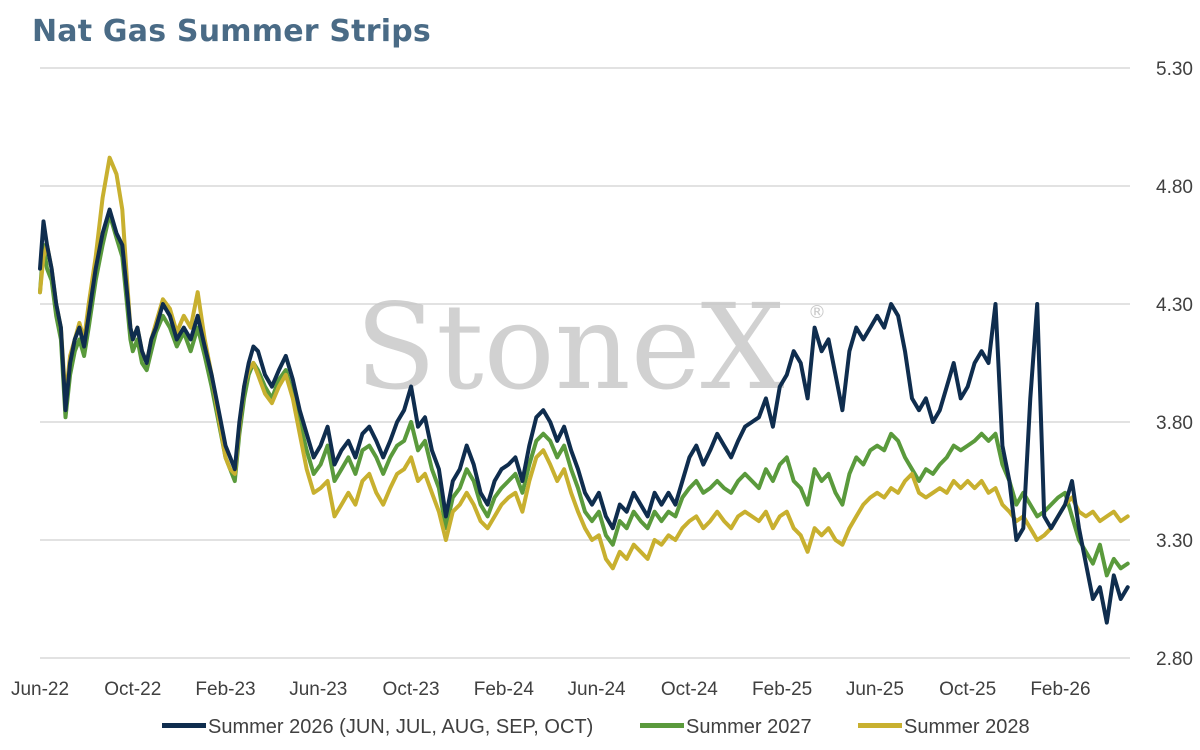  What do you see at coordinates (1174, 659) in the screenshot?
I see `y-tick-label: 2.80` at bounding box center [1174, 659].